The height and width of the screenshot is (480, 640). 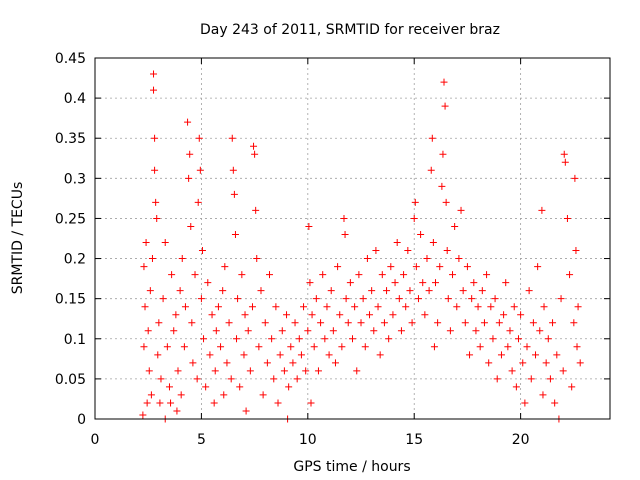 What do you see at coordinates (75, 99) in the screenshot?
I see `y-tick-label: 0.4` at bounding box center [75, 99].